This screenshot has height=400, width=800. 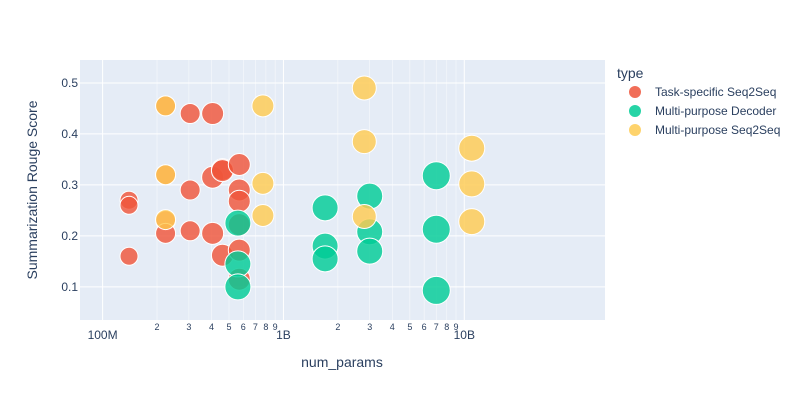 I want to click on legend-item: Task-specific Seq2Seq, so click(x=702, y=92).